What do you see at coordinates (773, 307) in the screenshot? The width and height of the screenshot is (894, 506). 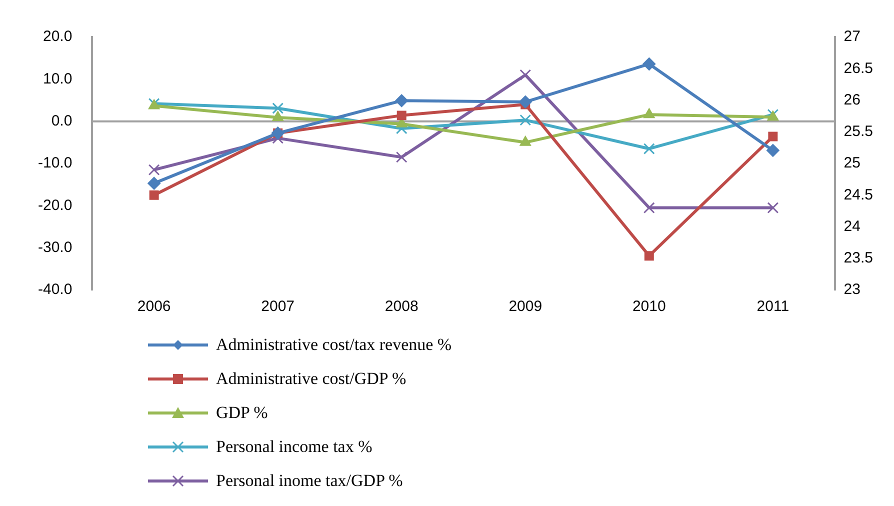 I see `x-tick-label: 2011` at bounding box center [773, 307].